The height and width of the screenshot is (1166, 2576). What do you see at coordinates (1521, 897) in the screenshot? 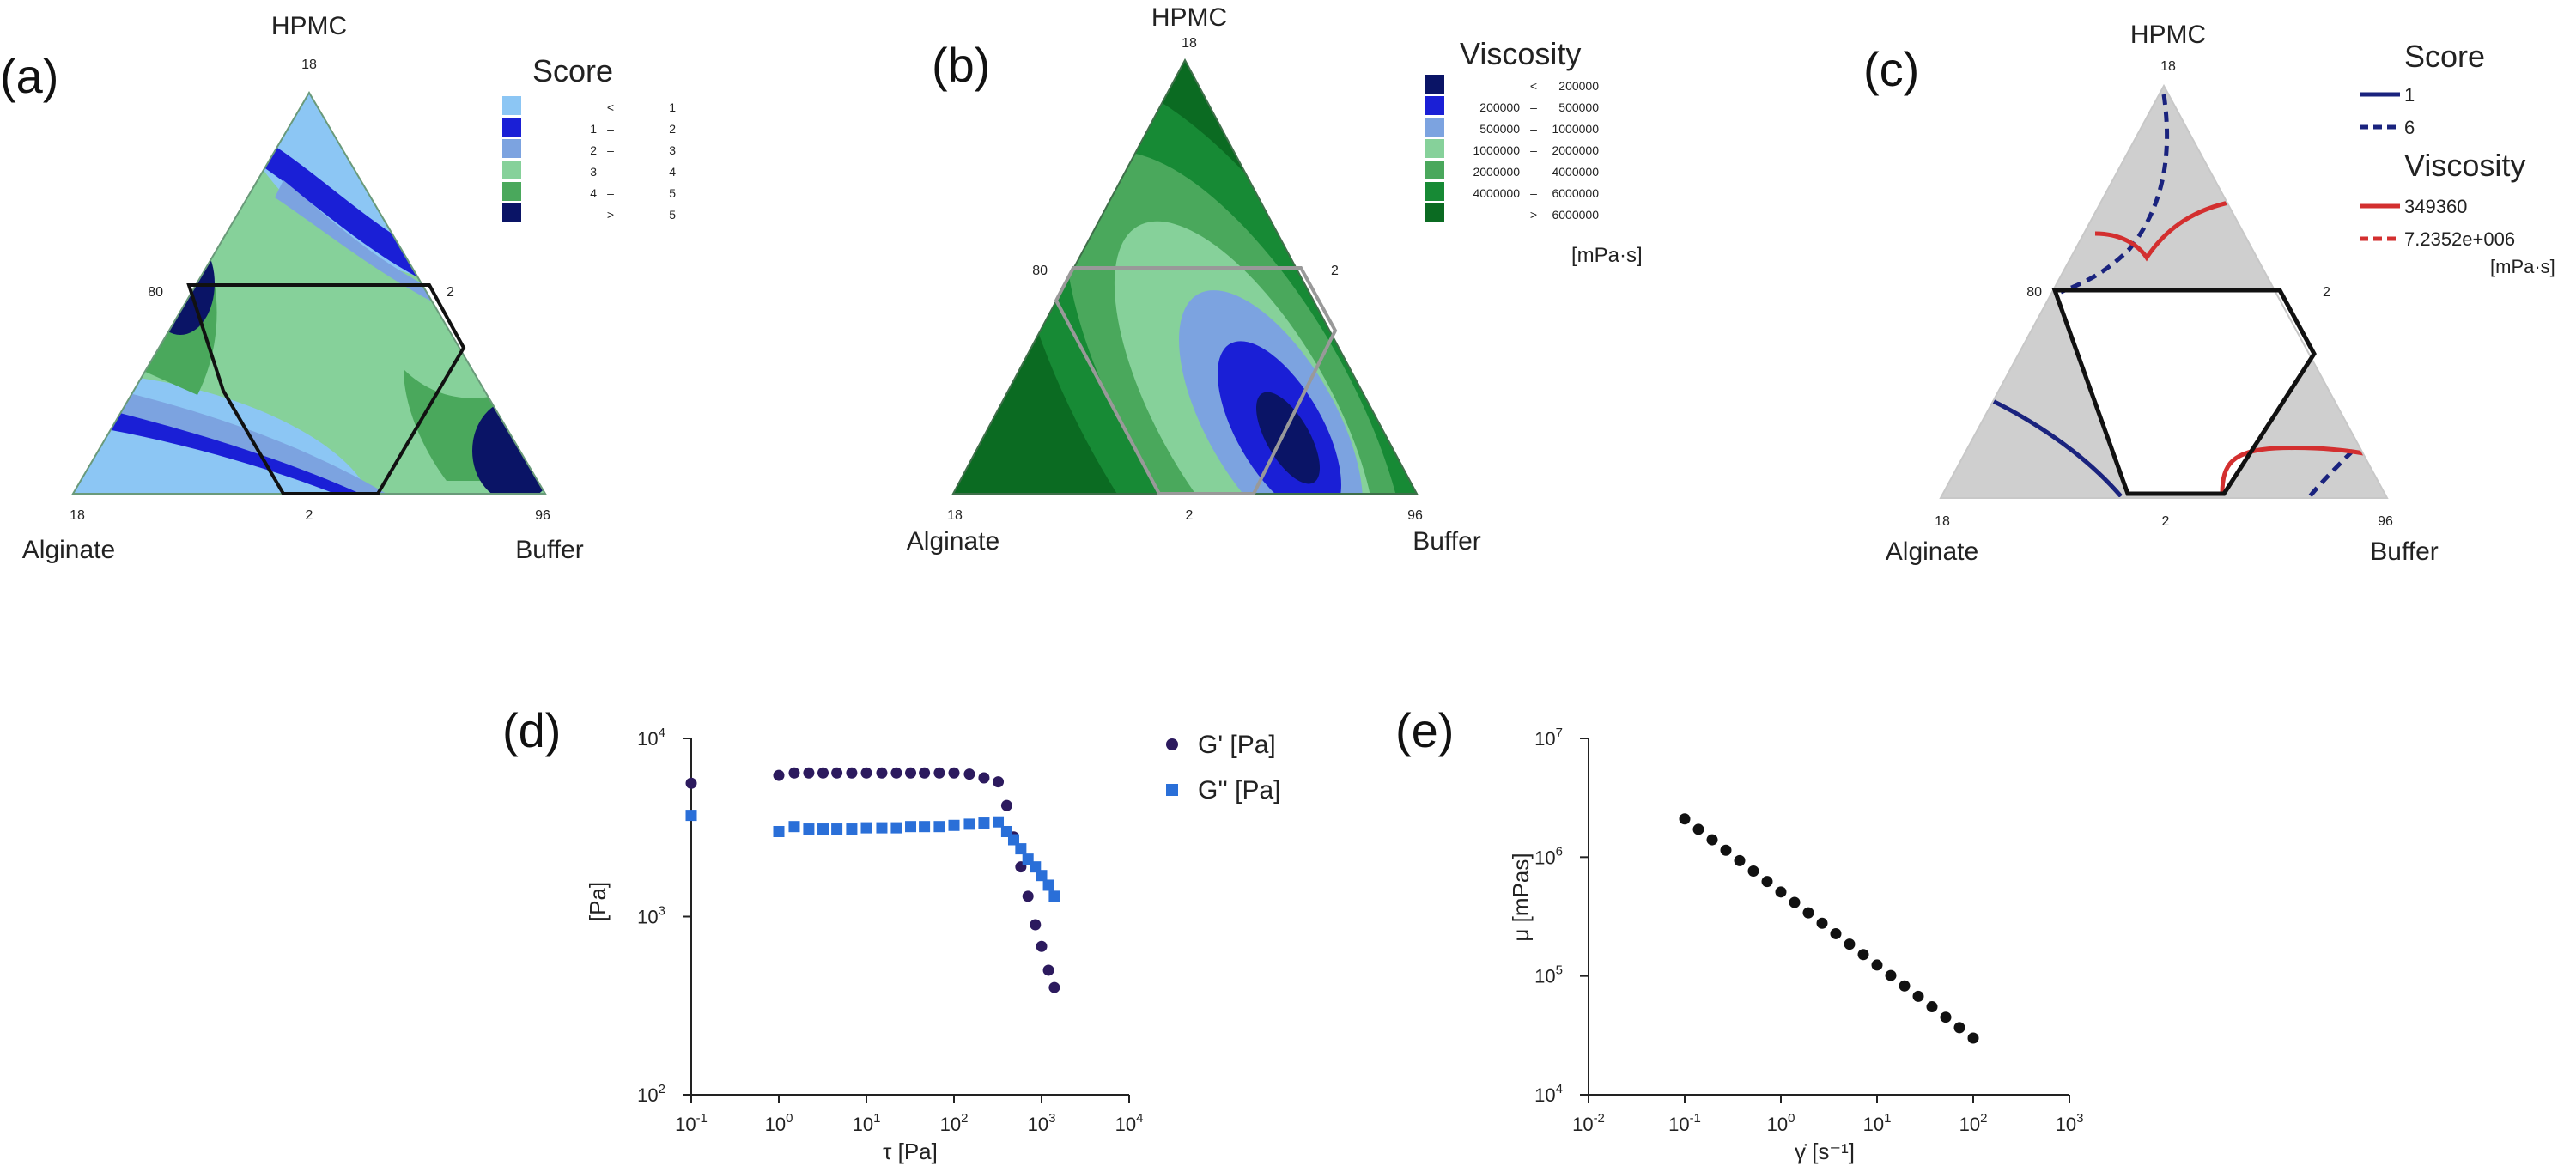
I see `ylabel-e: μ [mPas]` at bounding box center [1521, 897].